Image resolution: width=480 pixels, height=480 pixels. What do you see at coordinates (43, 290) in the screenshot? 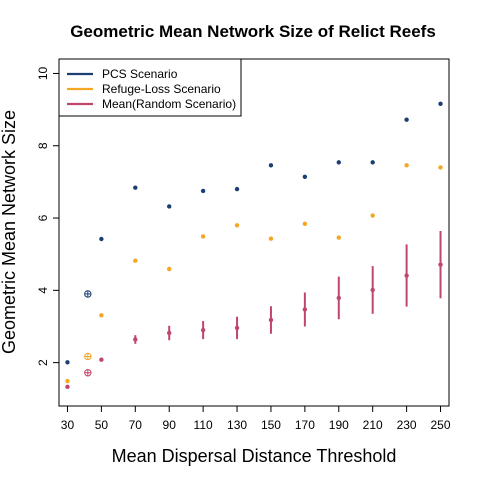
I see `y-tick-label: 4` at bounding box center [43, 290].